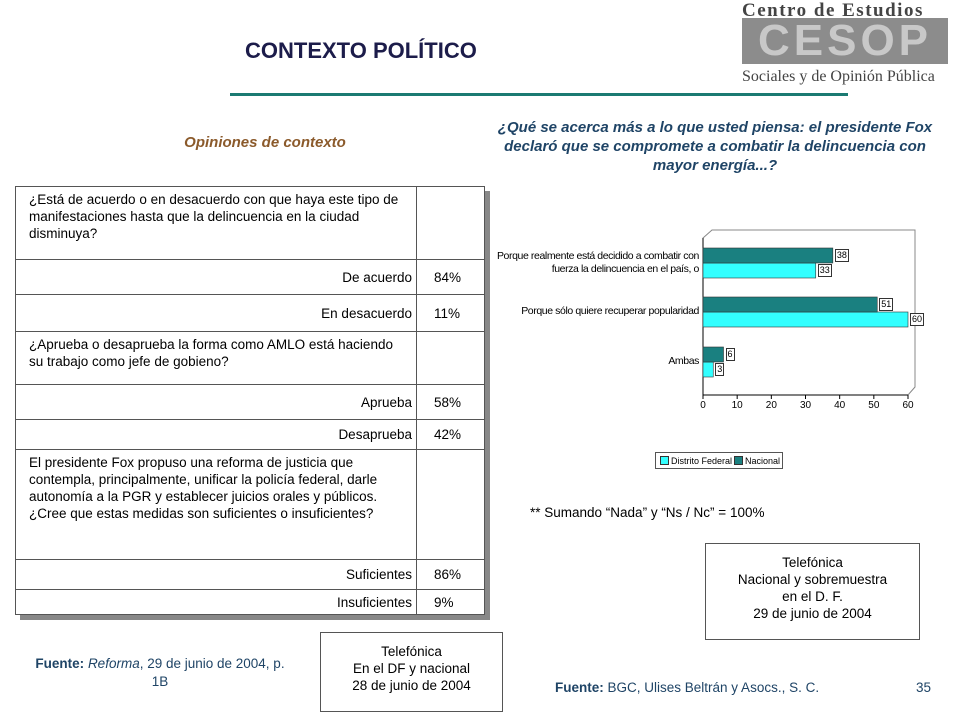 The image size is (960, 720). I want to click on data-label: 3, so click(720, 369).